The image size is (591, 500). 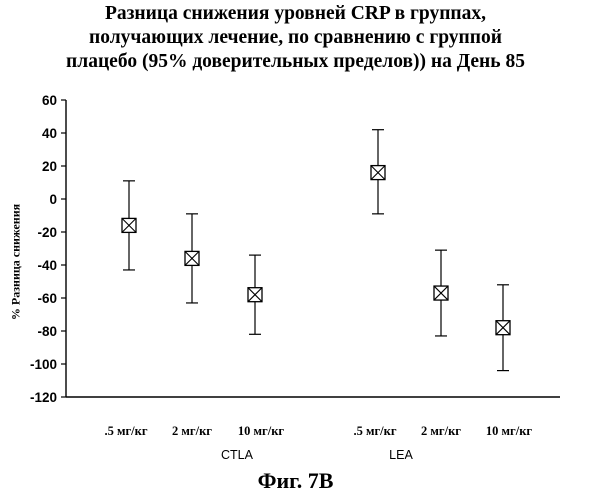 What do you see at coordinates (47, 232) in the screenshot?
I see `y-tick-label: -20` at bounding box center [47, 232].